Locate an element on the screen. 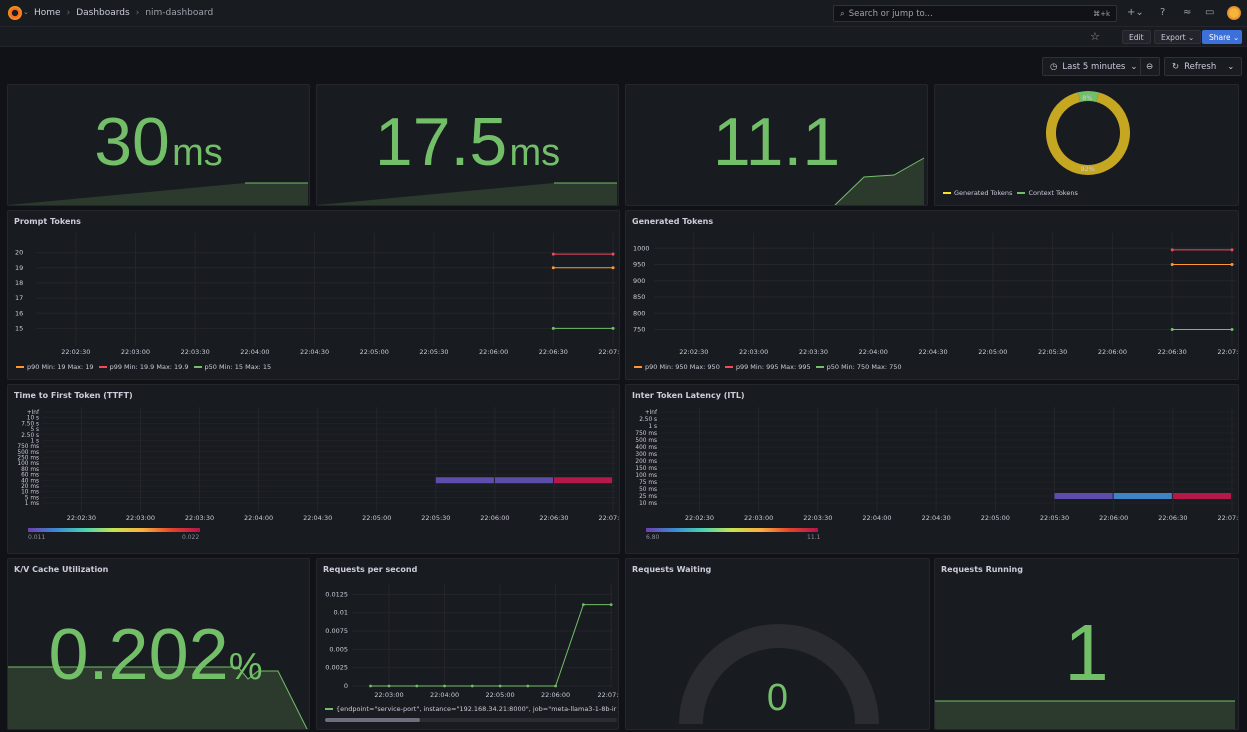  legend-item: p90 Min: 19 Max: 19 is located at coordinates (55, 367).